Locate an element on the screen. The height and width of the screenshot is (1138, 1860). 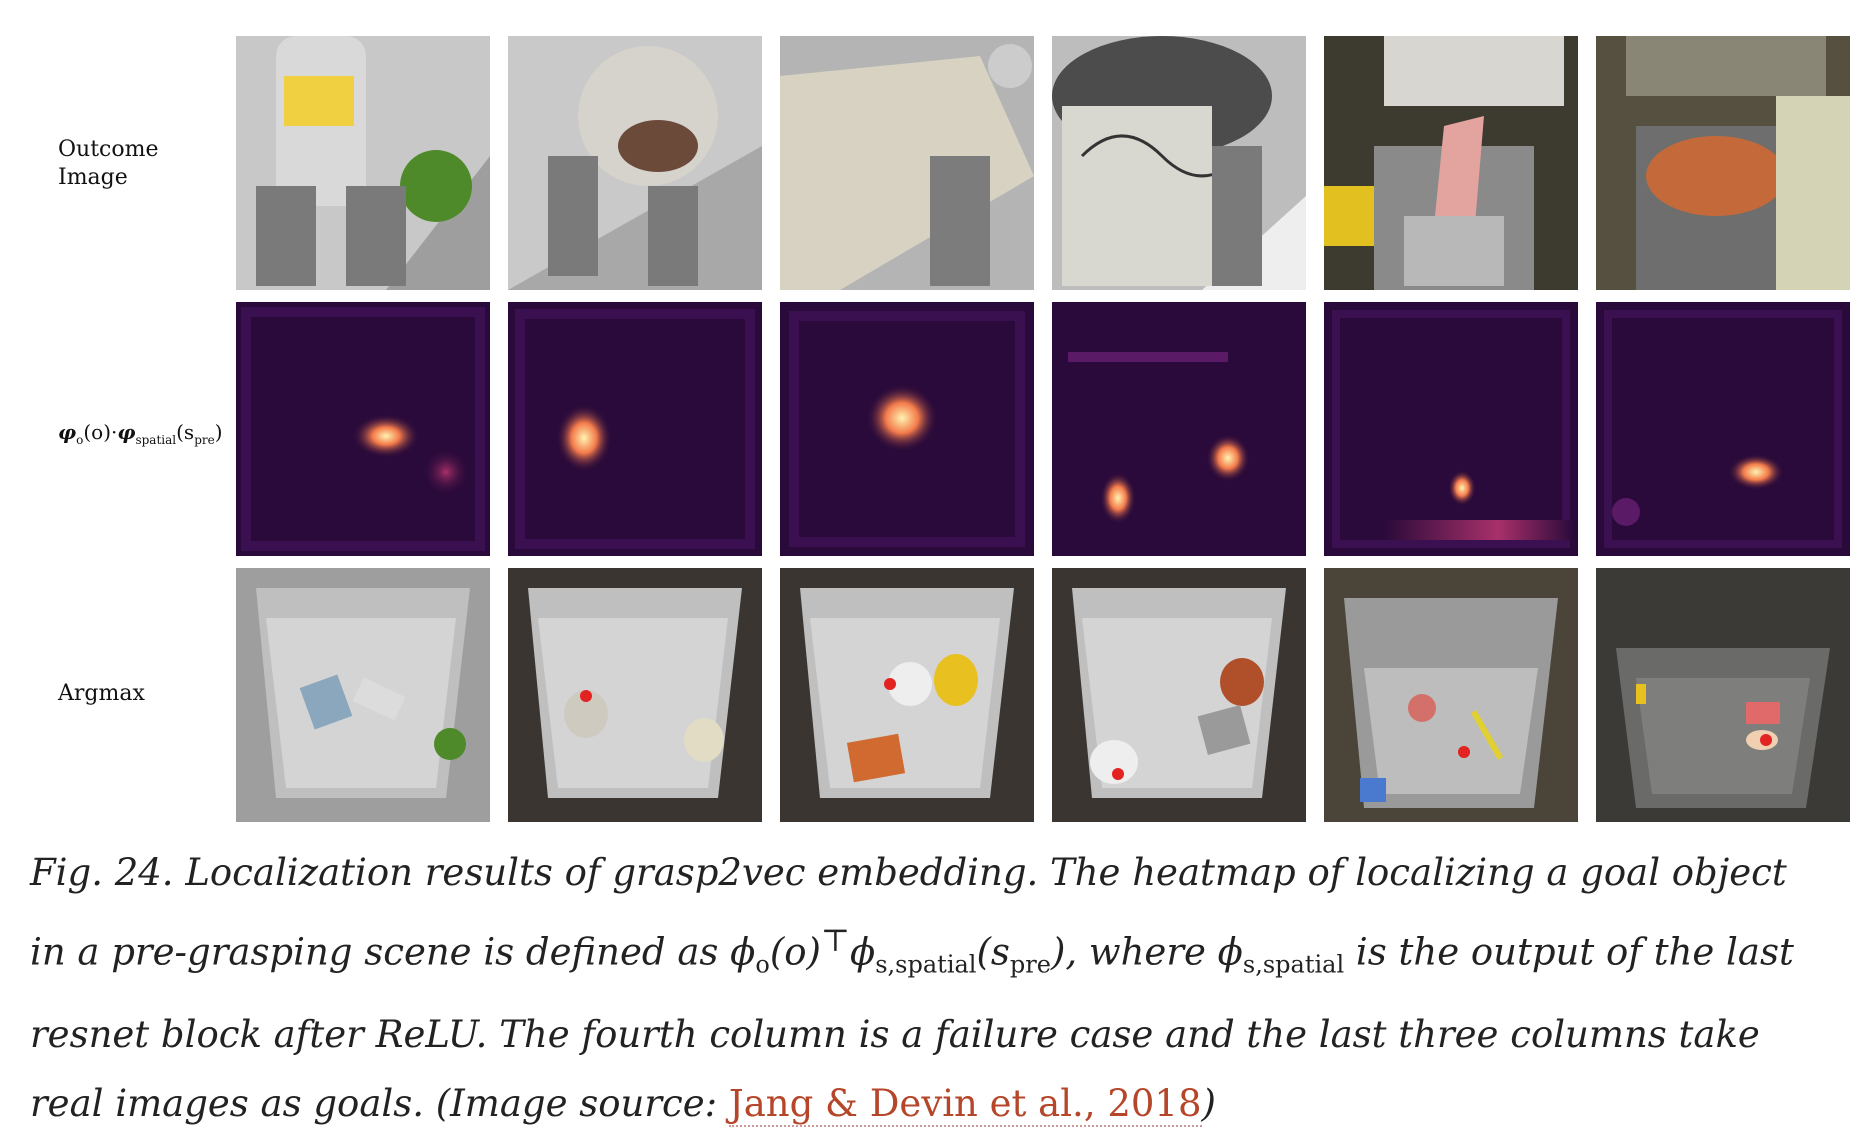
row-label-outcome-line1: Outcome is located at coordinates (108, 149).